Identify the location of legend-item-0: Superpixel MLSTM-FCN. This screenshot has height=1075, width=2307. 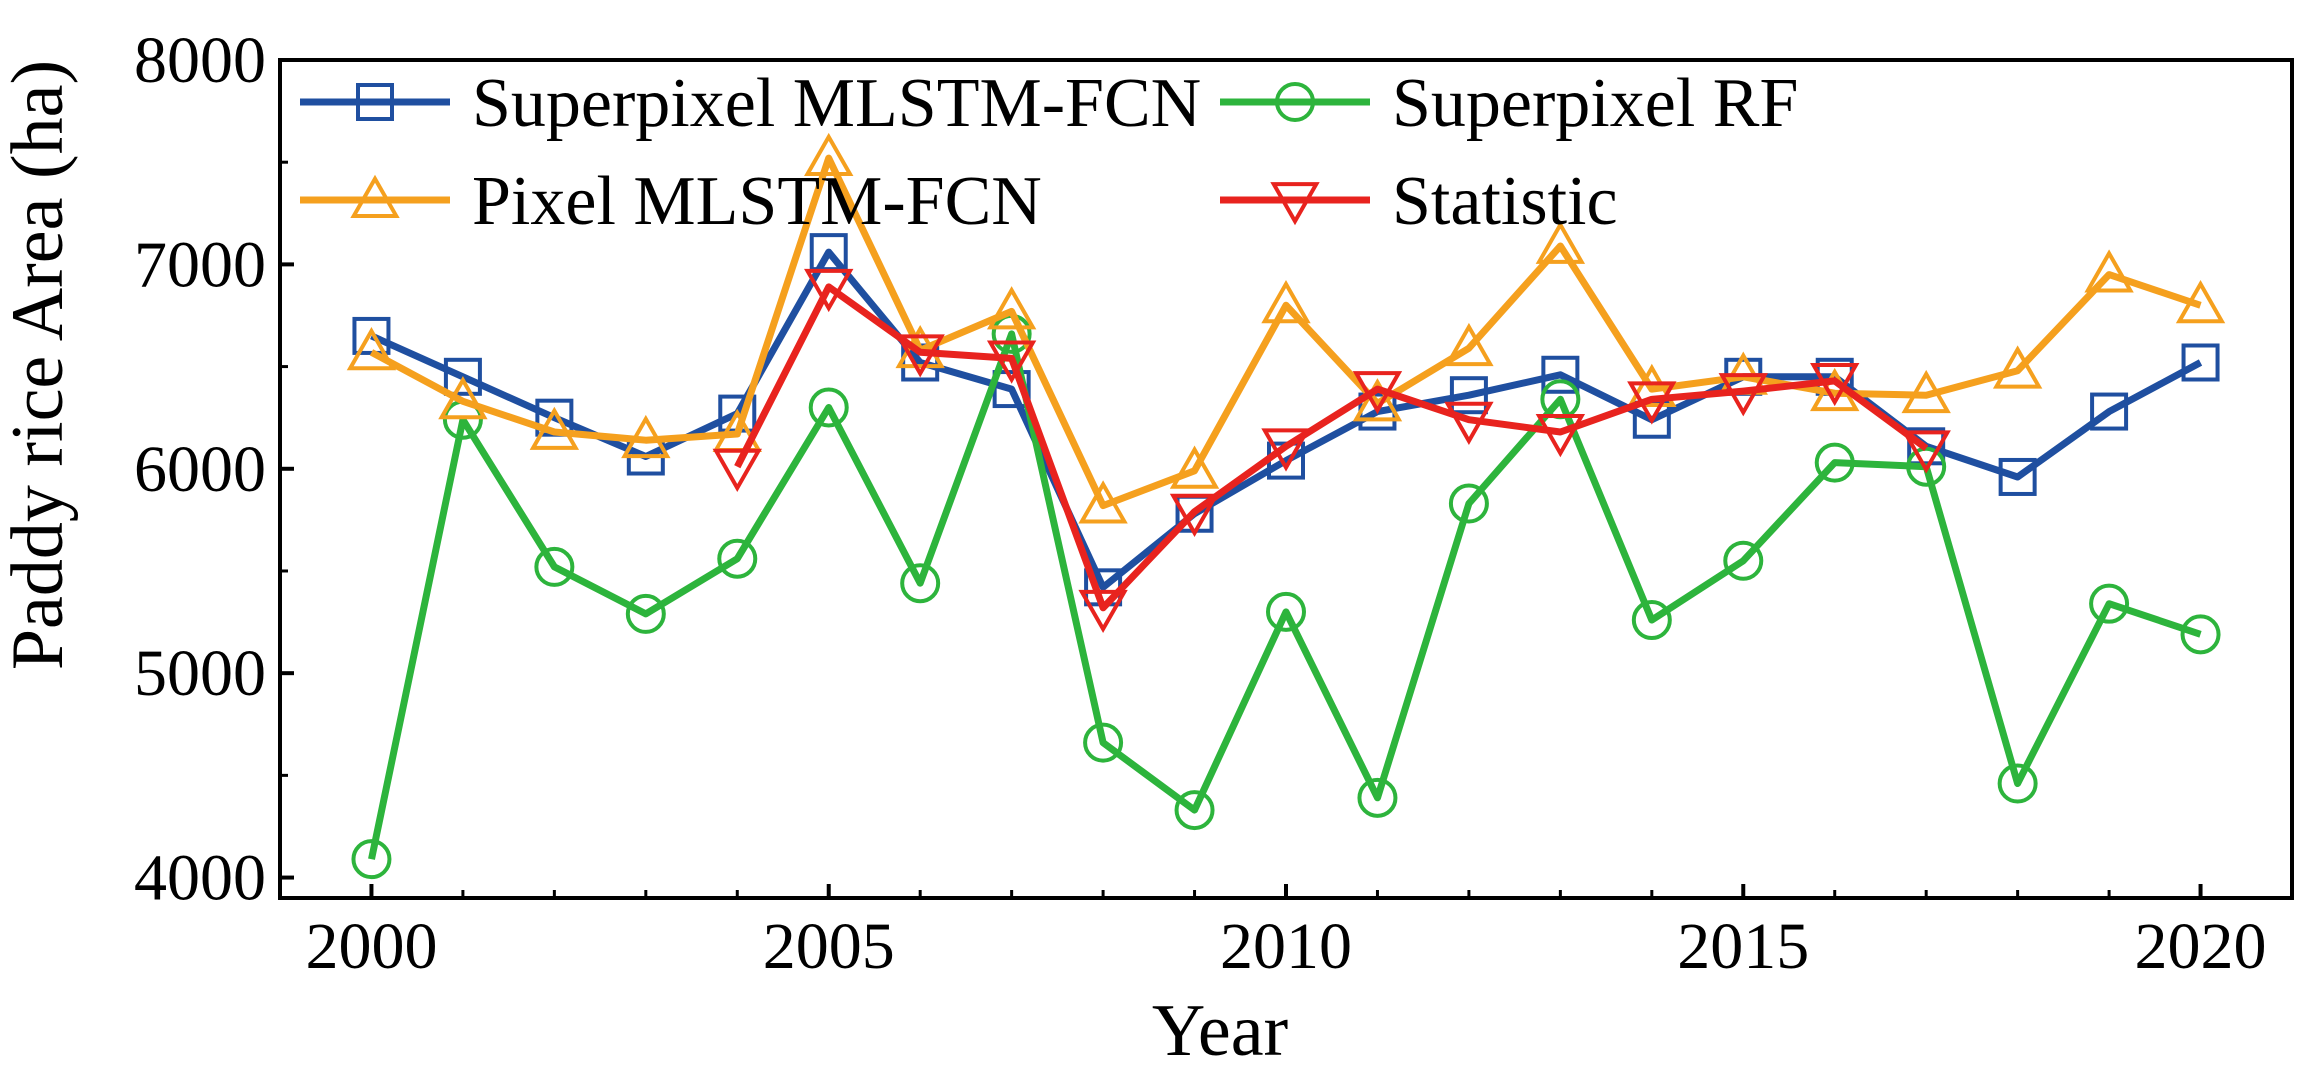
(750, 103).